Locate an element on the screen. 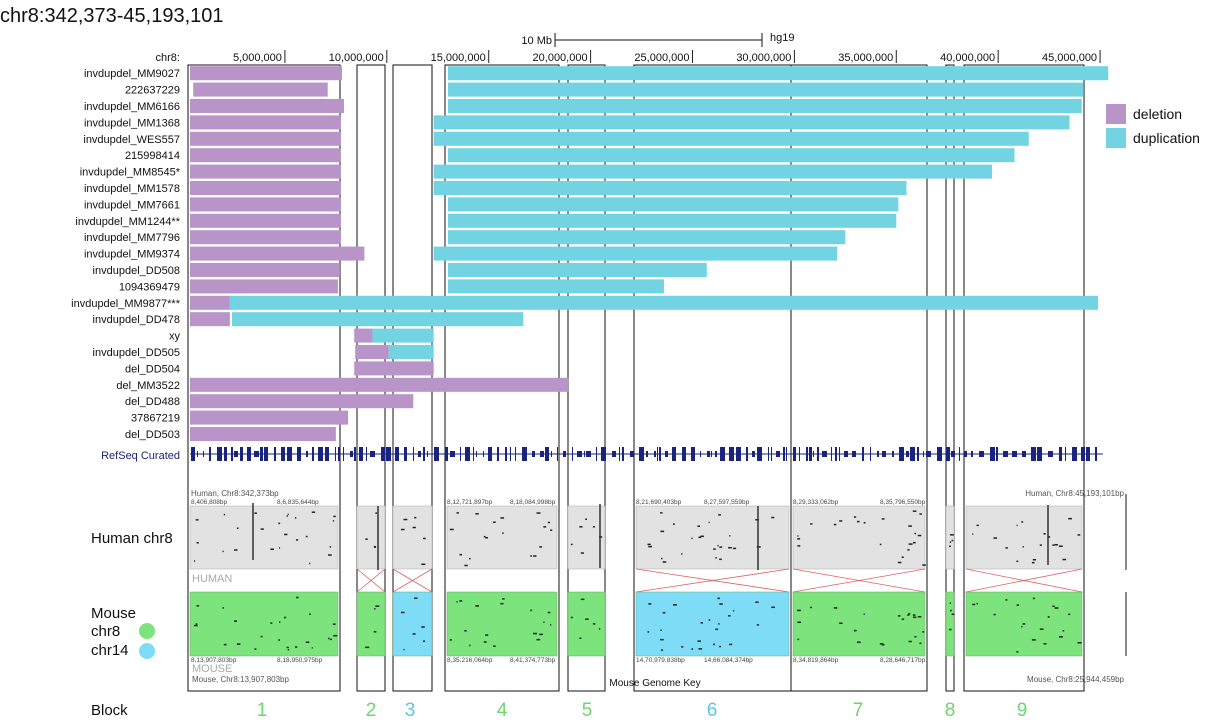  human-left-coord: Human, Chr8:342,373bp is located at coordinates (235, 493).